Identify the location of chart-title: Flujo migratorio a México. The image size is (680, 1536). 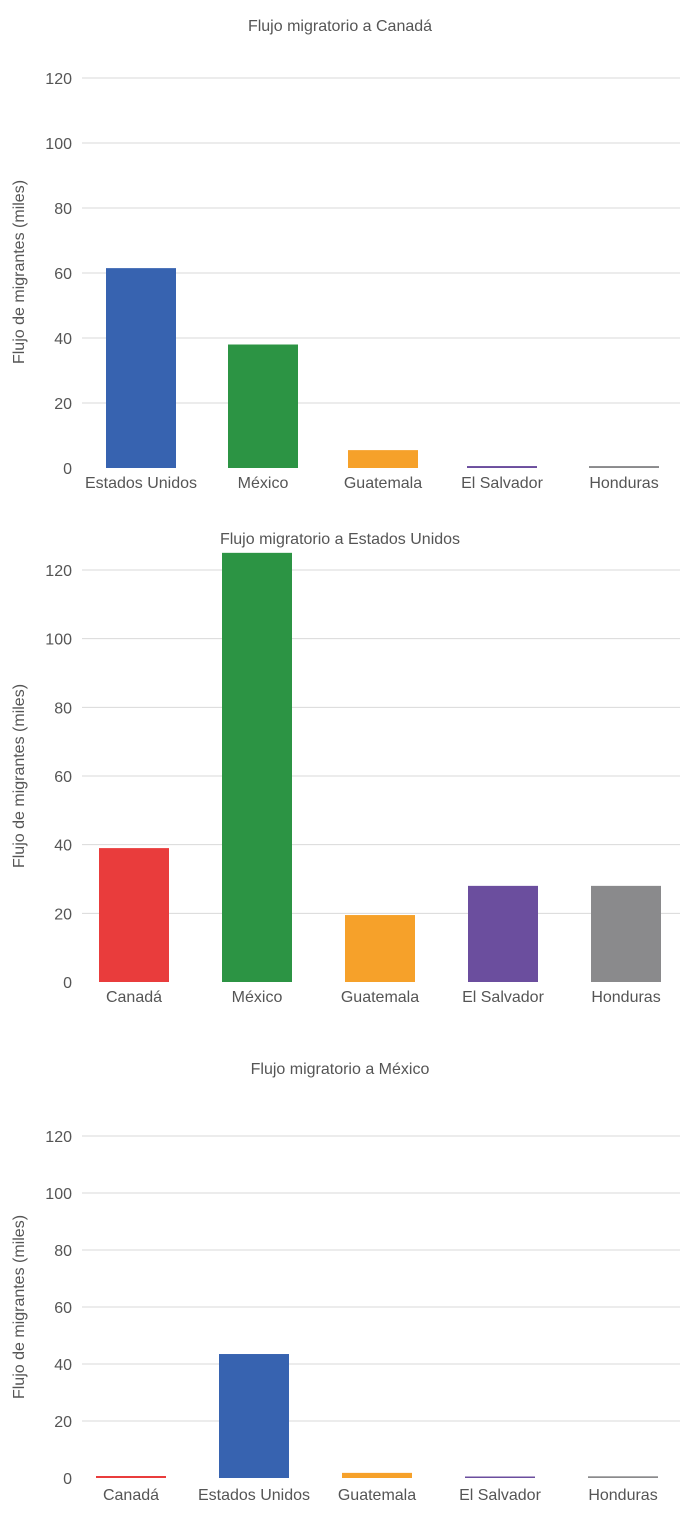
(340, 1069).